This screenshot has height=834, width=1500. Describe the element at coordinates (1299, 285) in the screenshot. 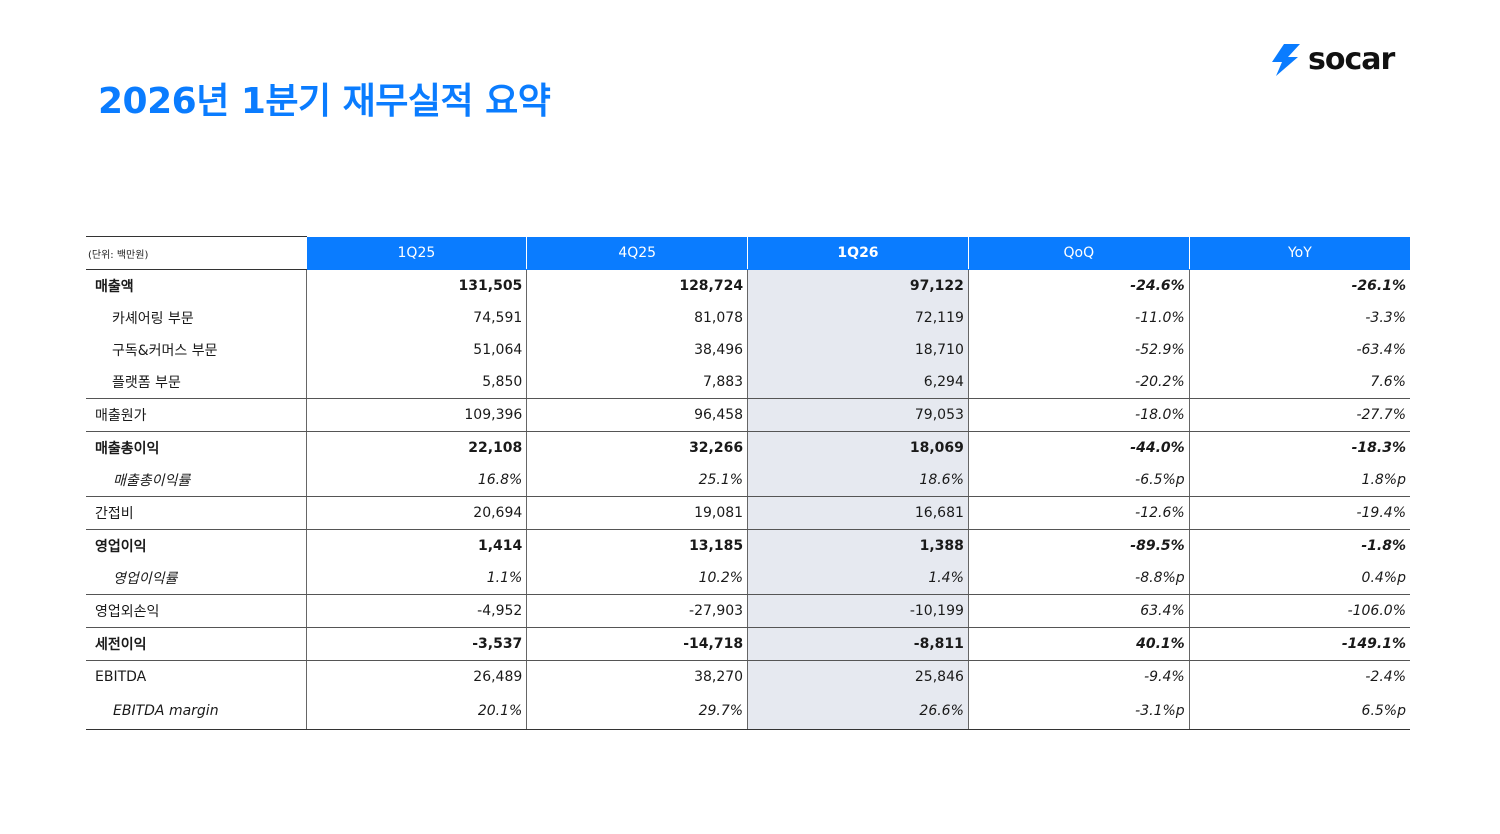

I see `cell-yoy: -26.1%` at that location.